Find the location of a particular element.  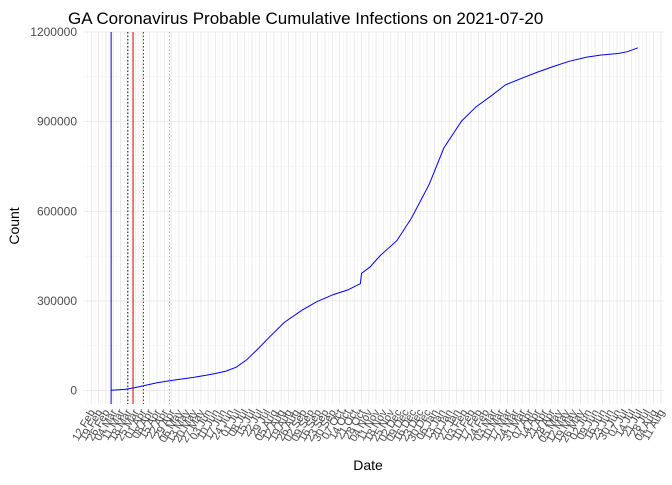

y-tick-label: 300000 is located at coordinates (57, 301).